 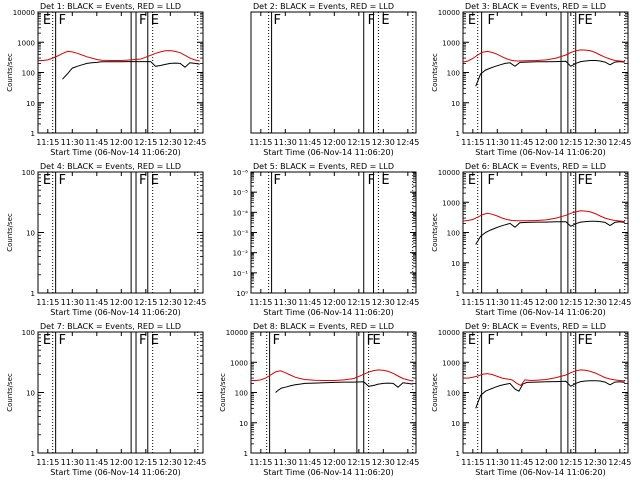 What do you see at coordinates (110, 166) in the screenshot?
I see `panel-title: Det 4: BLACK = Events, RED = LLD` at bounding box center [110, 166].